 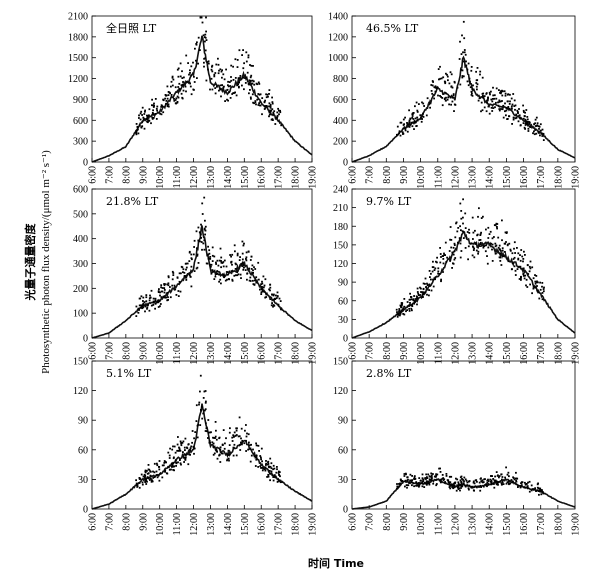 I want to click on x-tick-label: 14:00, so click(x=228, y=177).